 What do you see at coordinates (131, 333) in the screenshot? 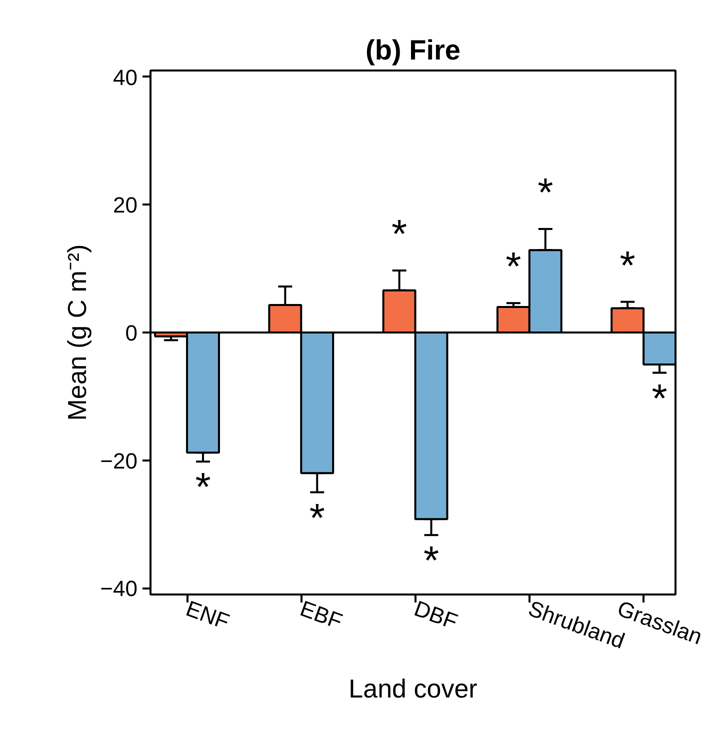
I see `y-tick-label: 0` at bounding box center [131, 333].